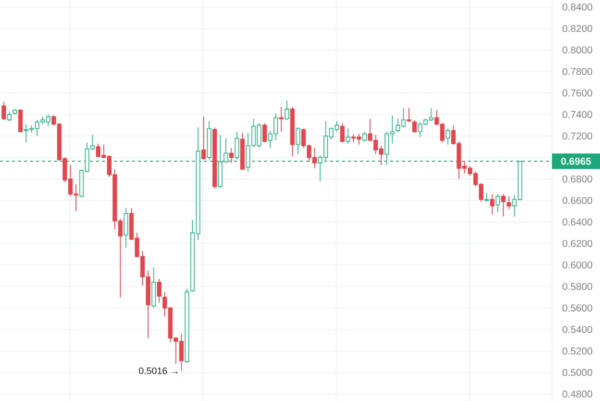 Image resolution: width=600 pixels, height=401 pixels. What do you see at coordinates (577, 286) in the screenshot?
I see `y-tick-label: 0.5800` at bounding box center [577, 286].